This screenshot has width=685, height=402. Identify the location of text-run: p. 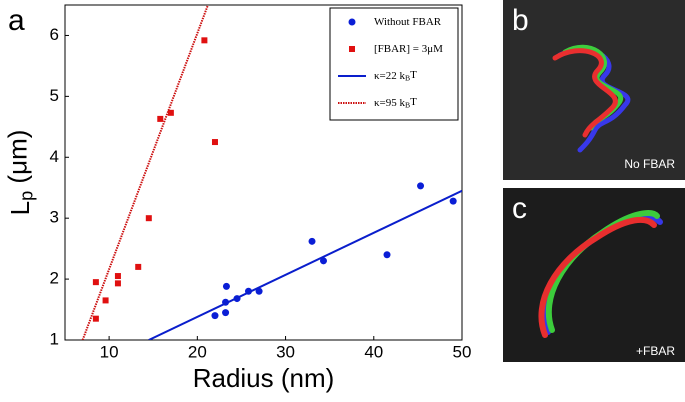
(26, 196).